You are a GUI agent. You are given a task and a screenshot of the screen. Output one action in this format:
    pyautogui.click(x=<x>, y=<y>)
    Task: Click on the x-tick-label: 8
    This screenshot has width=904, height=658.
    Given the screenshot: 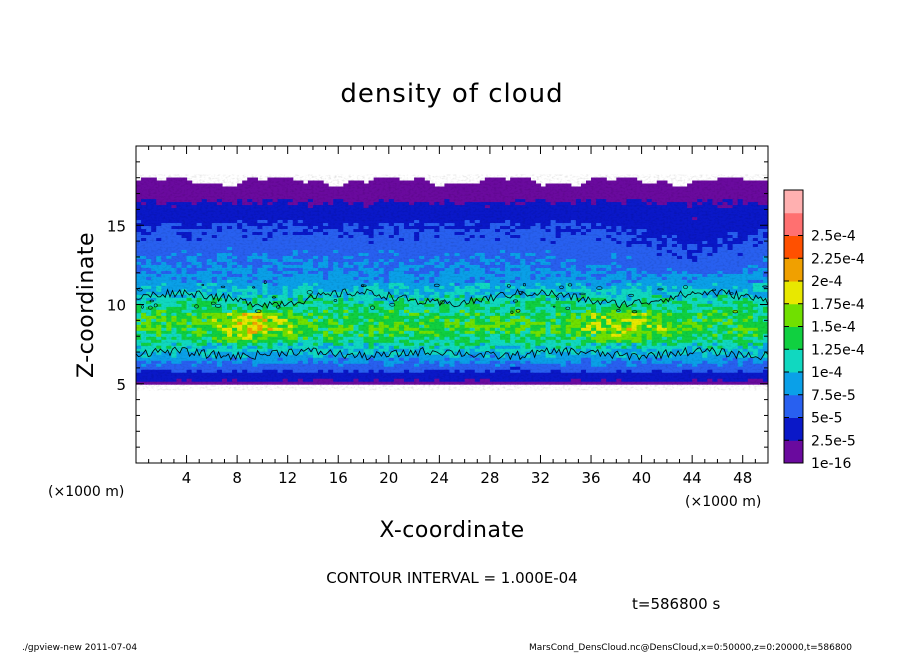 What is the action you would take?
    pyautogui.click(x=237, y=478)
    